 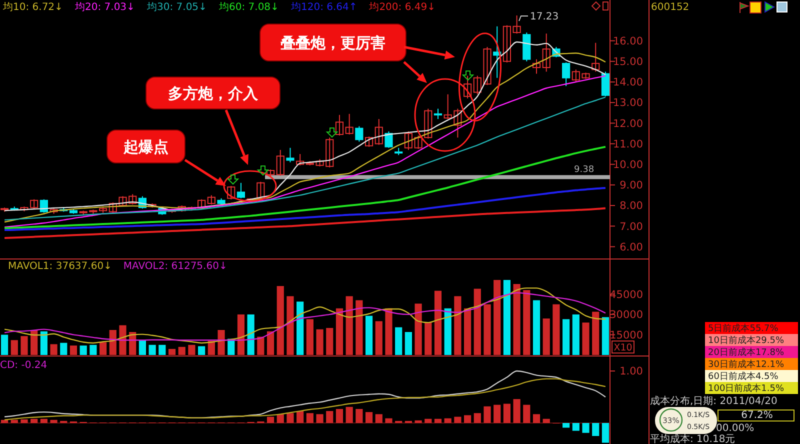 I want to click on y-tick-label: 14.00, so click(x=627, y=82).